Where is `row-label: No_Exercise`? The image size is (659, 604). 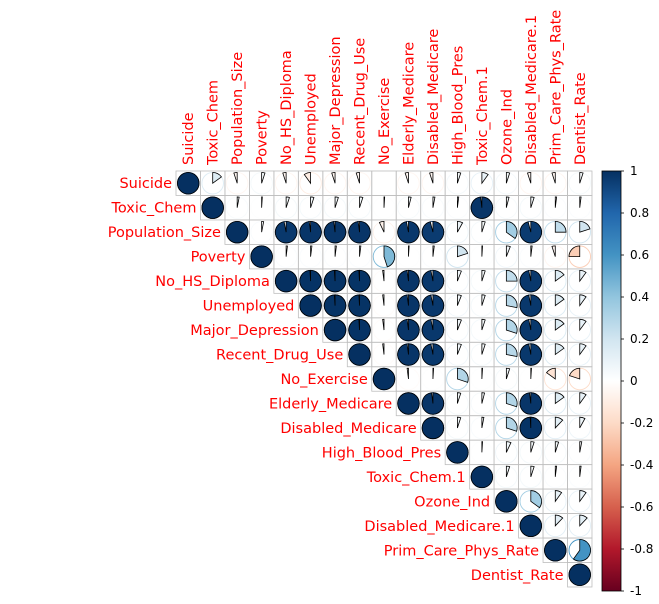
row-label: No_Exercise is located at coordinates (323, 380).